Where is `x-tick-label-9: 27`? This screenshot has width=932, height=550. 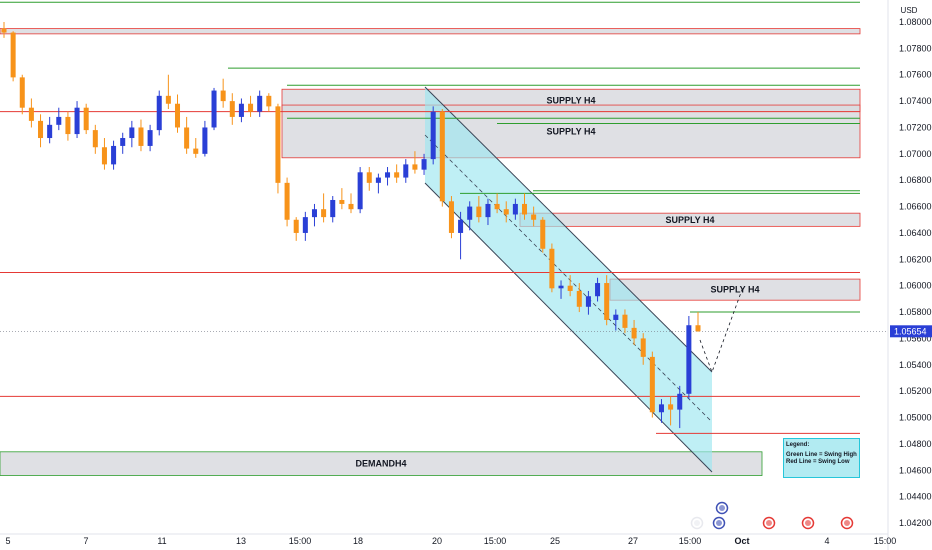
x-tick-label-9: 27 is located at coordinates (633, 541).